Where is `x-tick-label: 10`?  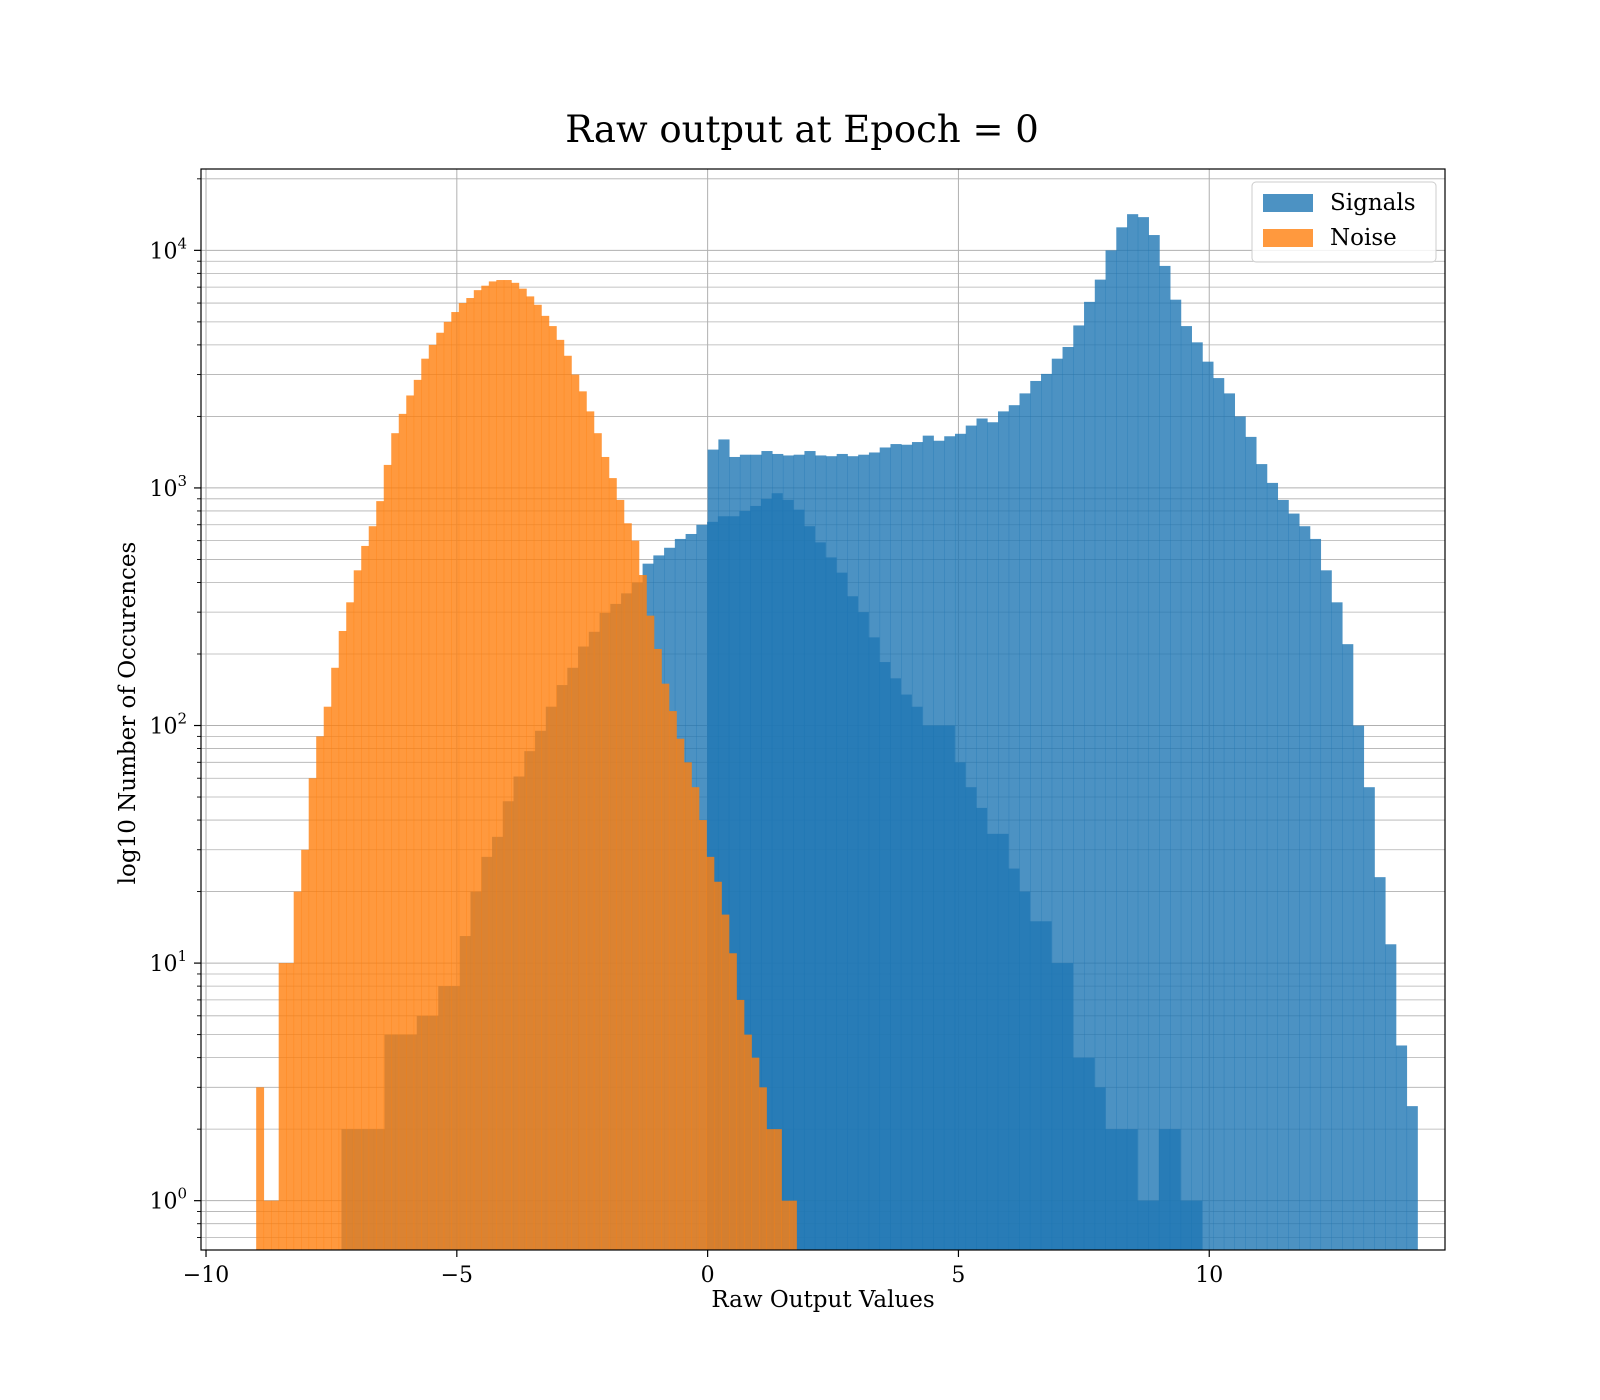 x-tick-label: 10 is located at coordinates (1209, 1275).